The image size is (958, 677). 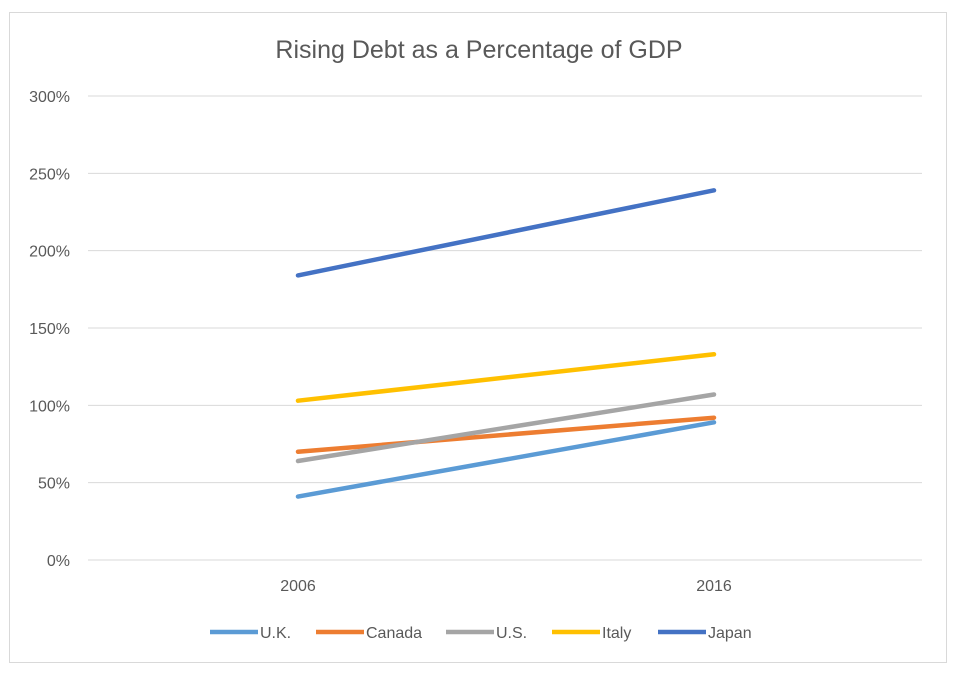 What do you see at coordinates (714, 586) in the screenshot?
I see `x-tick-label: 2016` at bounding box center [714, 586].